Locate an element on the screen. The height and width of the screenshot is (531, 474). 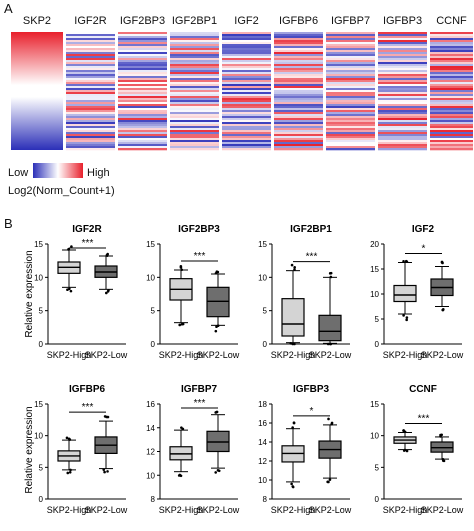
chart-title: IGF2BP3 is located at coordinates (199, 229).